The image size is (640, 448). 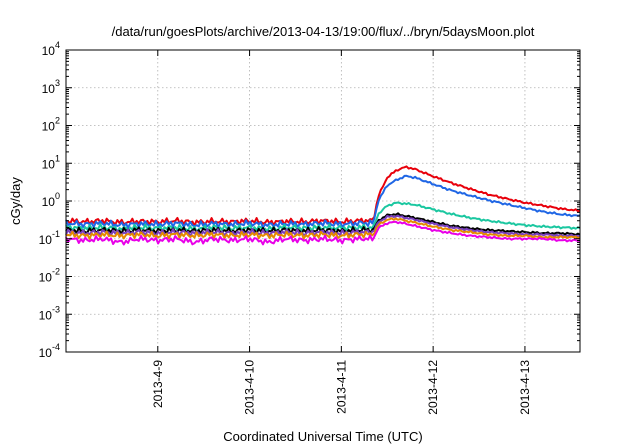 I want to click on y-tick-label: 10⁻⁴, so click(x=49, y=351).